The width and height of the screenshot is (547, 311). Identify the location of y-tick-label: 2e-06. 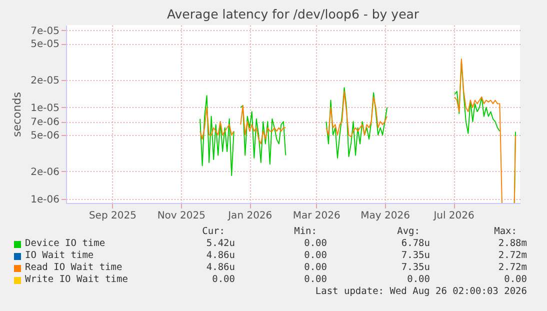
(45, 172).